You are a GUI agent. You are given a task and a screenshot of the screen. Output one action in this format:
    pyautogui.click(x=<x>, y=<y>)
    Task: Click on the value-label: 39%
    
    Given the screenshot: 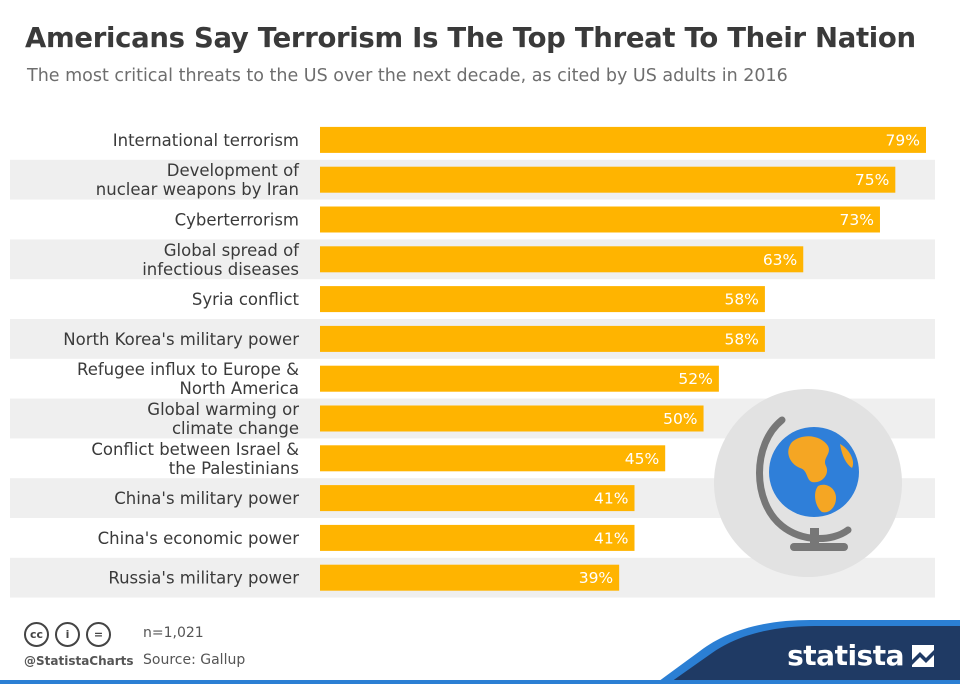 What is the action you would take?
    pyautogui.click(x=596, y=578)
    